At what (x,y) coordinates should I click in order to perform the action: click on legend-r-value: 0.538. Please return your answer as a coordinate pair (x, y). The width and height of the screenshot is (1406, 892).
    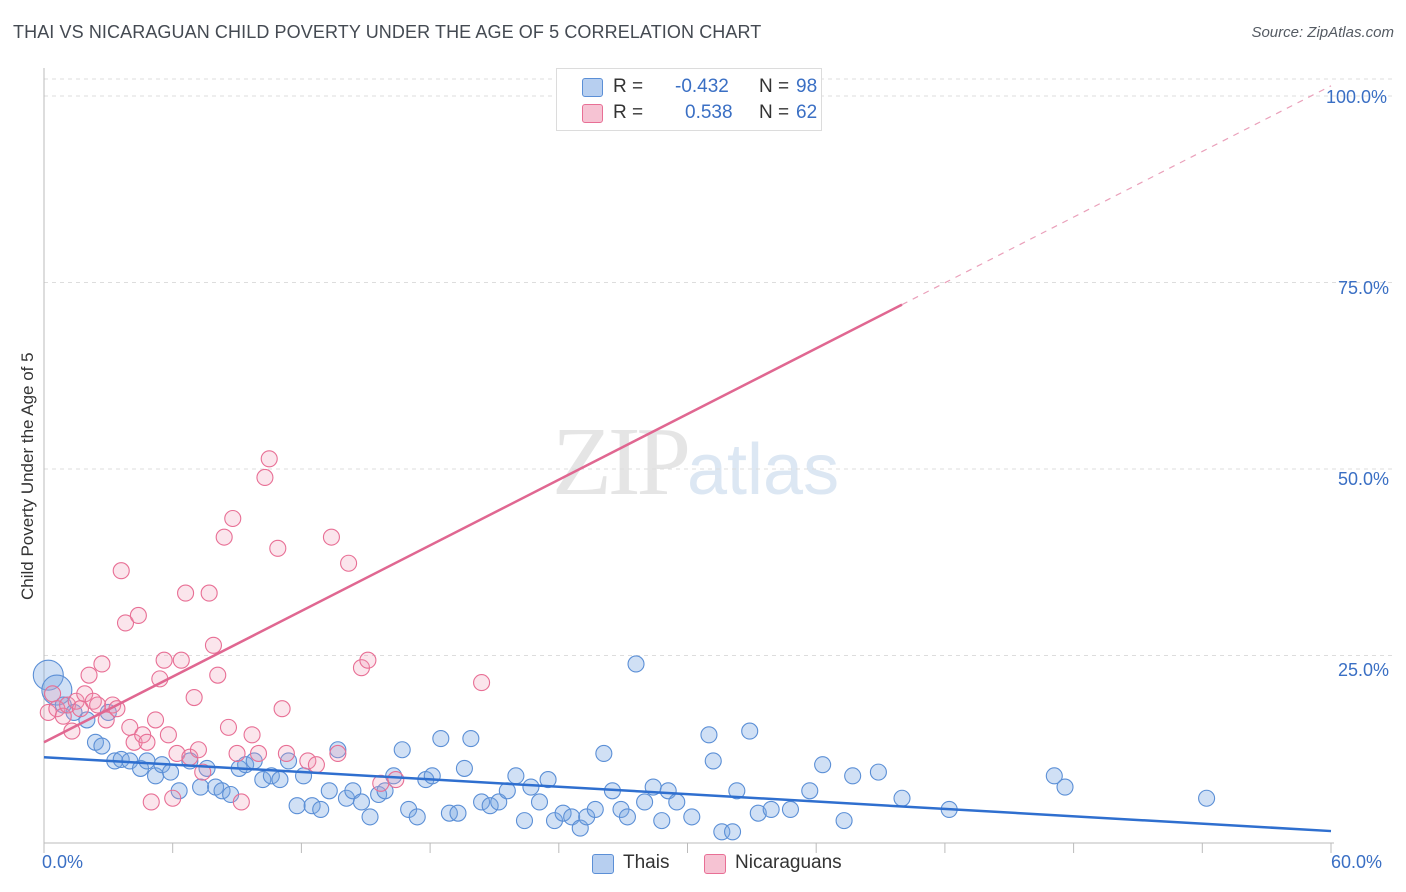
    Looking at the image, I should click on (709, 112).